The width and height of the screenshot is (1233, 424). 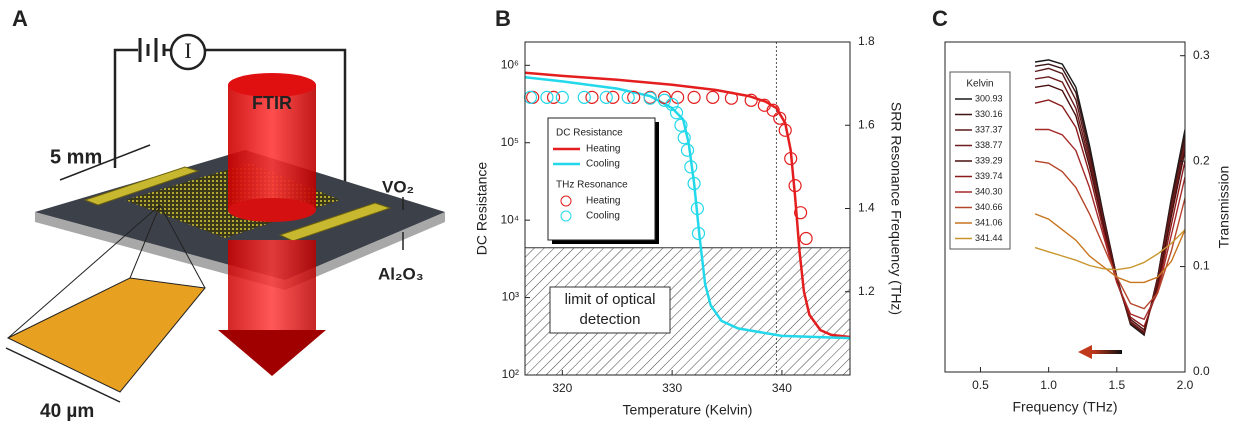 I want to click on legend-label: 340.66, so click(x=989, y=207).